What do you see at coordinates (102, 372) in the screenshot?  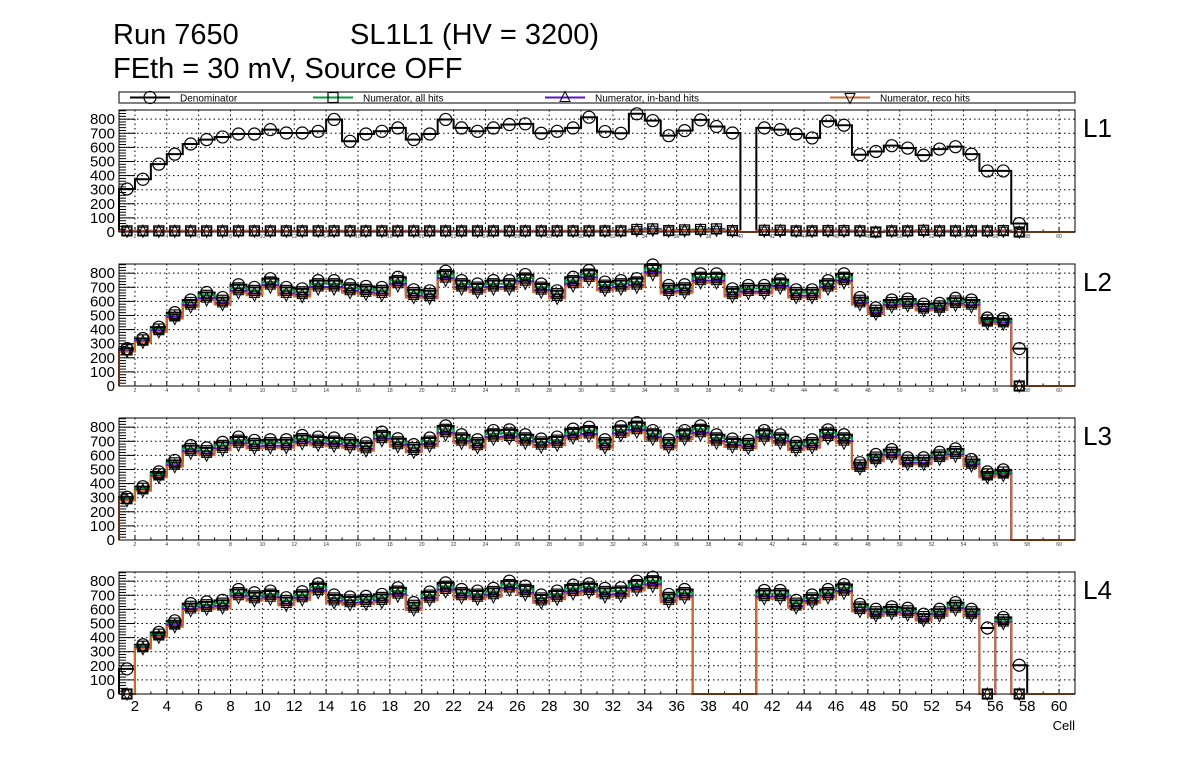 I see `y-tick-label: 100` at bounding box center [102, 372].